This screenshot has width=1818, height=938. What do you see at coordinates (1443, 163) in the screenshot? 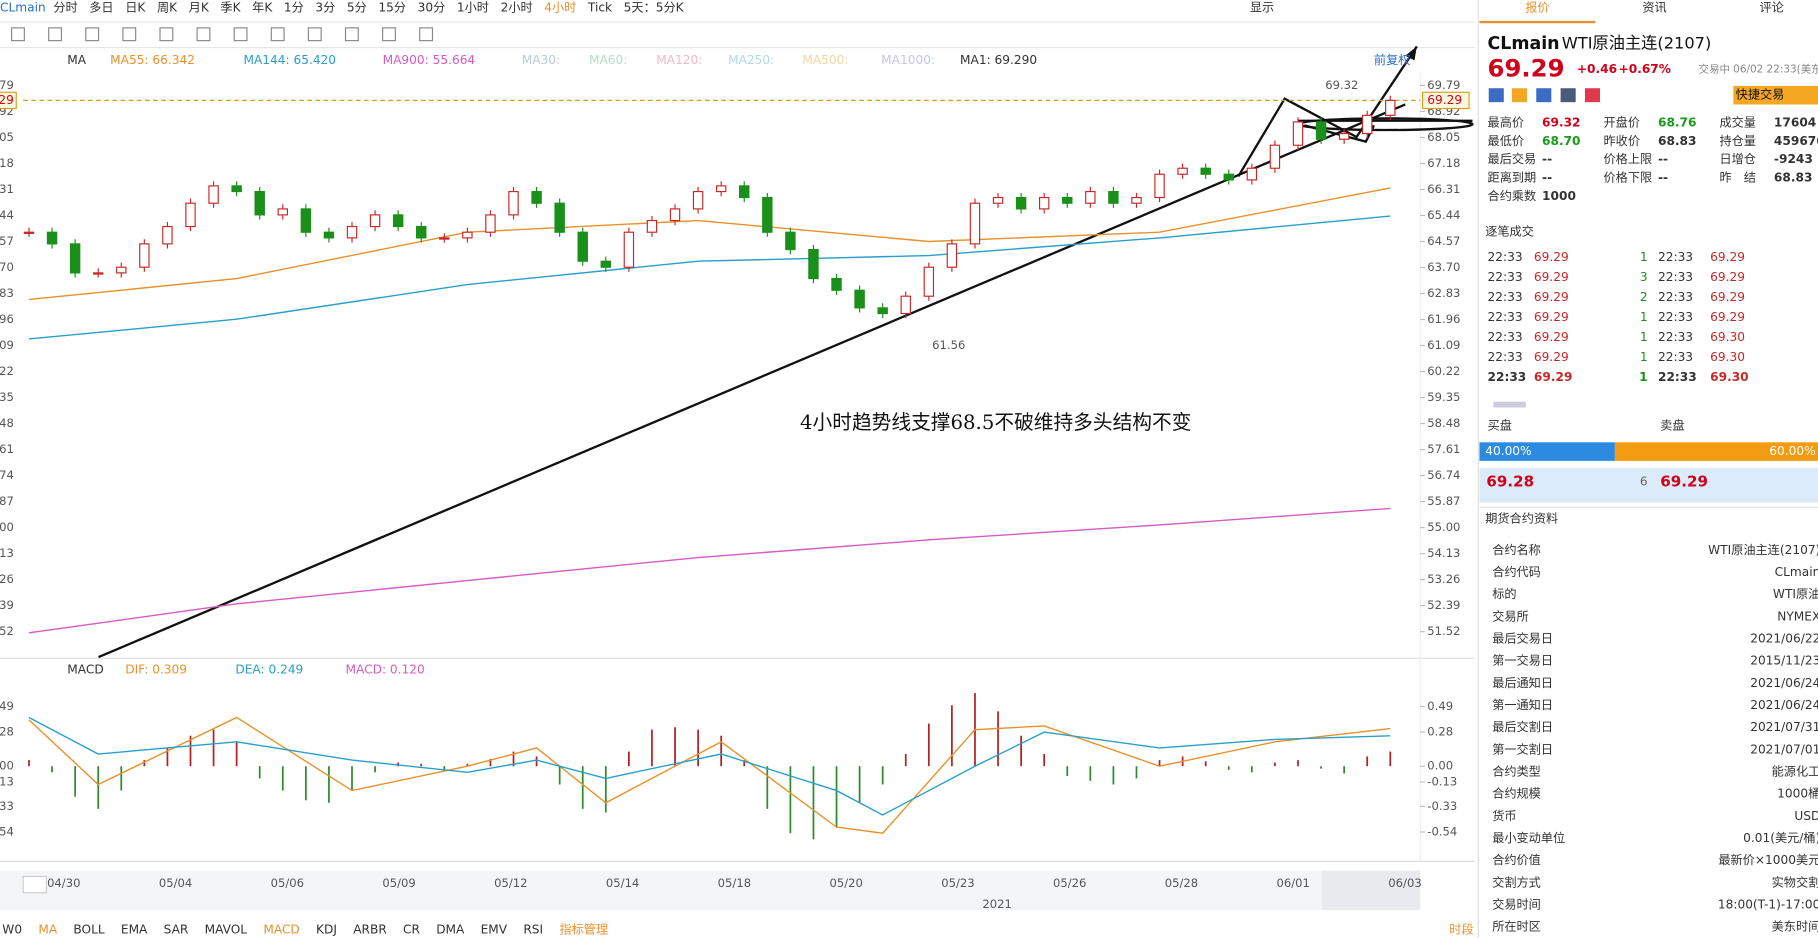
I see `y-tick-label: 67.18` at bounding box center [1443, 163].